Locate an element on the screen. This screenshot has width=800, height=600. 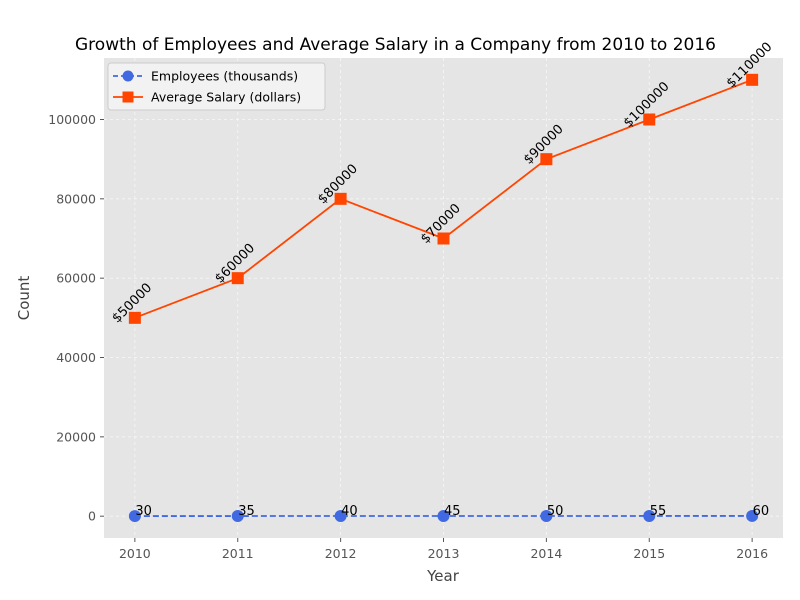
x-tick-label: 2016 is located at coordinates (752, 553).